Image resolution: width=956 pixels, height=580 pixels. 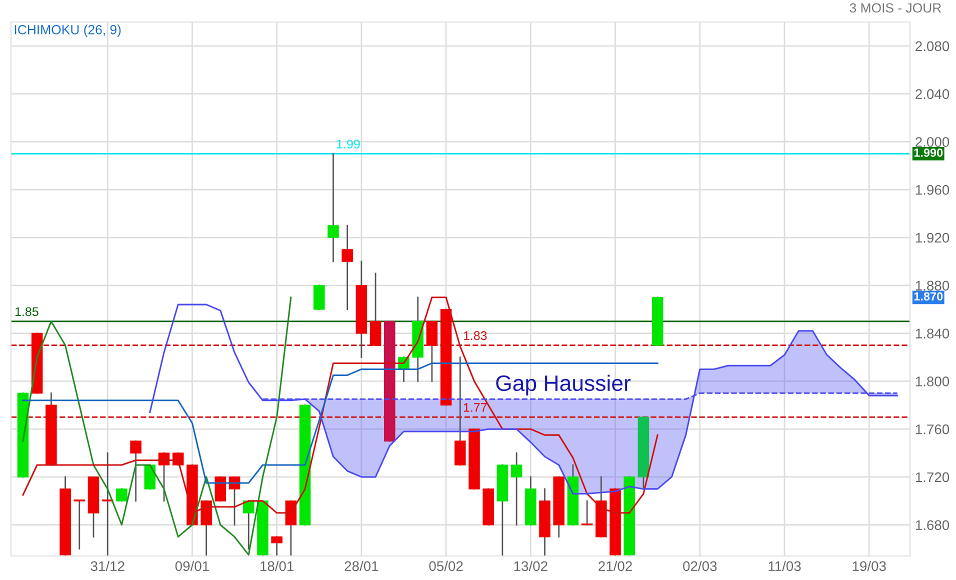 What do you see at coordinates (933, 477) in the screenshot?
I see `y-tick-label: 1.720` at bounding box center [933, 477].